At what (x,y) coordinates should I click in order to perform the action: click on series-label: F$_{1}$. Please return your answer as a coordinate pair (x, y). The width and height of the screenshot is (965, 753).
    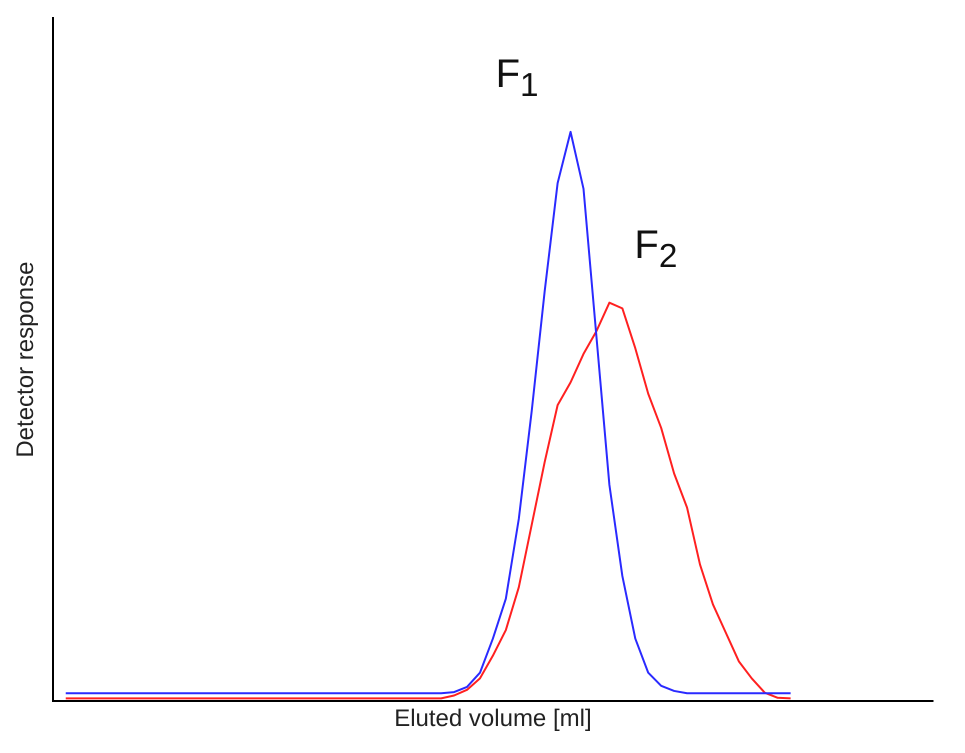
    Looking at the image, I should click on (517, 78).